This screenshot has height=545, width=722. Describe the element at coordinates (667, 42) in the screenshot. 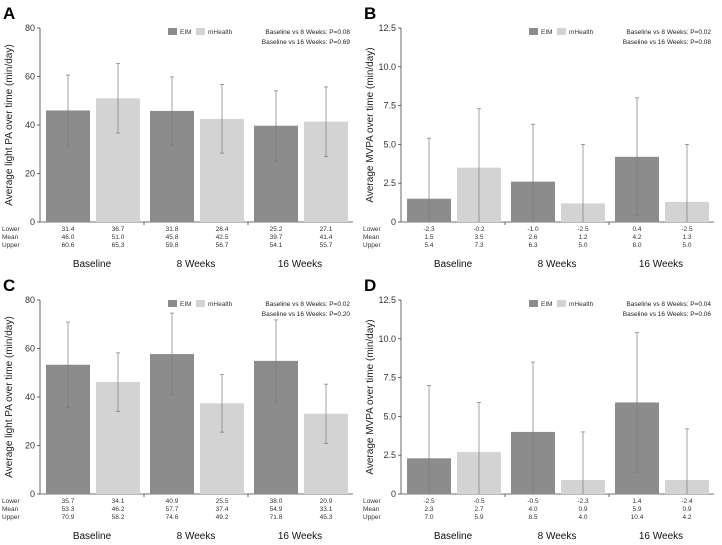

I see `annotation-16-weeks: Baseline vs 16 Weeks: P=0.08` at that location.